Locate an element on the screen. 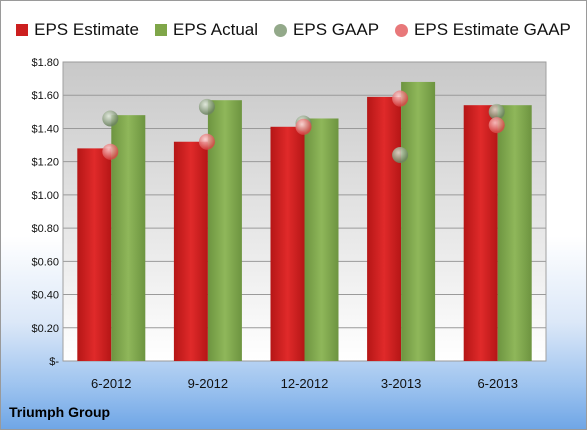 The width and height of the screenshot is (587, 430). bar-eps-estimate-6-2013 is located at coordinates (480, 233).